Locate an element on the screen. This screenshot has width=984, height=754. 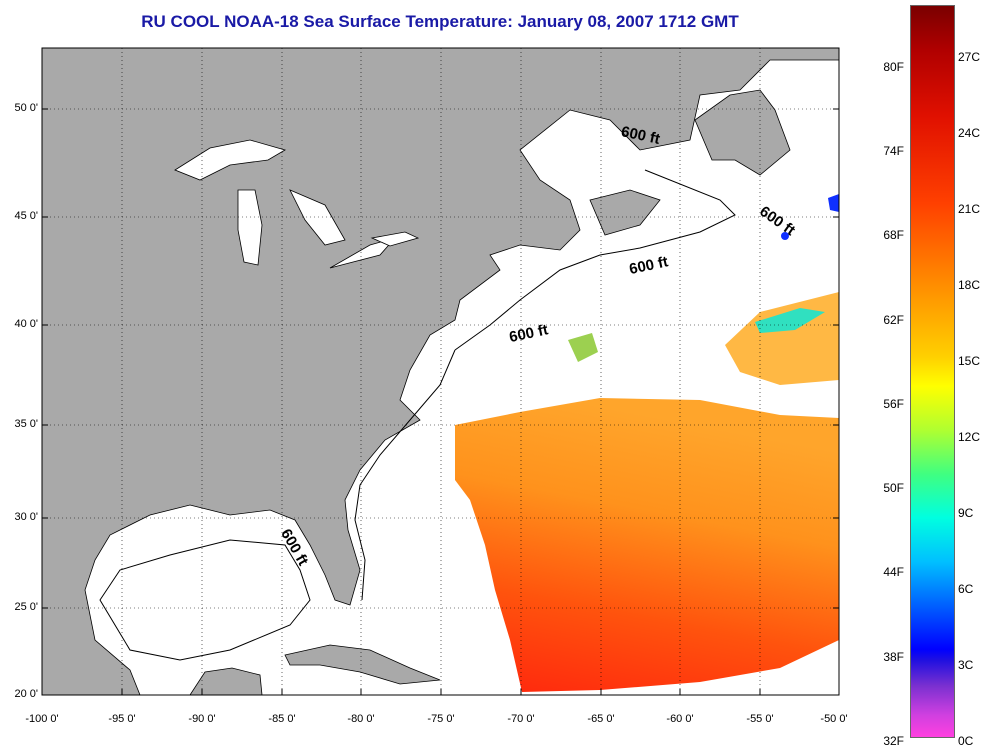
lon-label-70: -70 0' is located at coordinates (521, 719).